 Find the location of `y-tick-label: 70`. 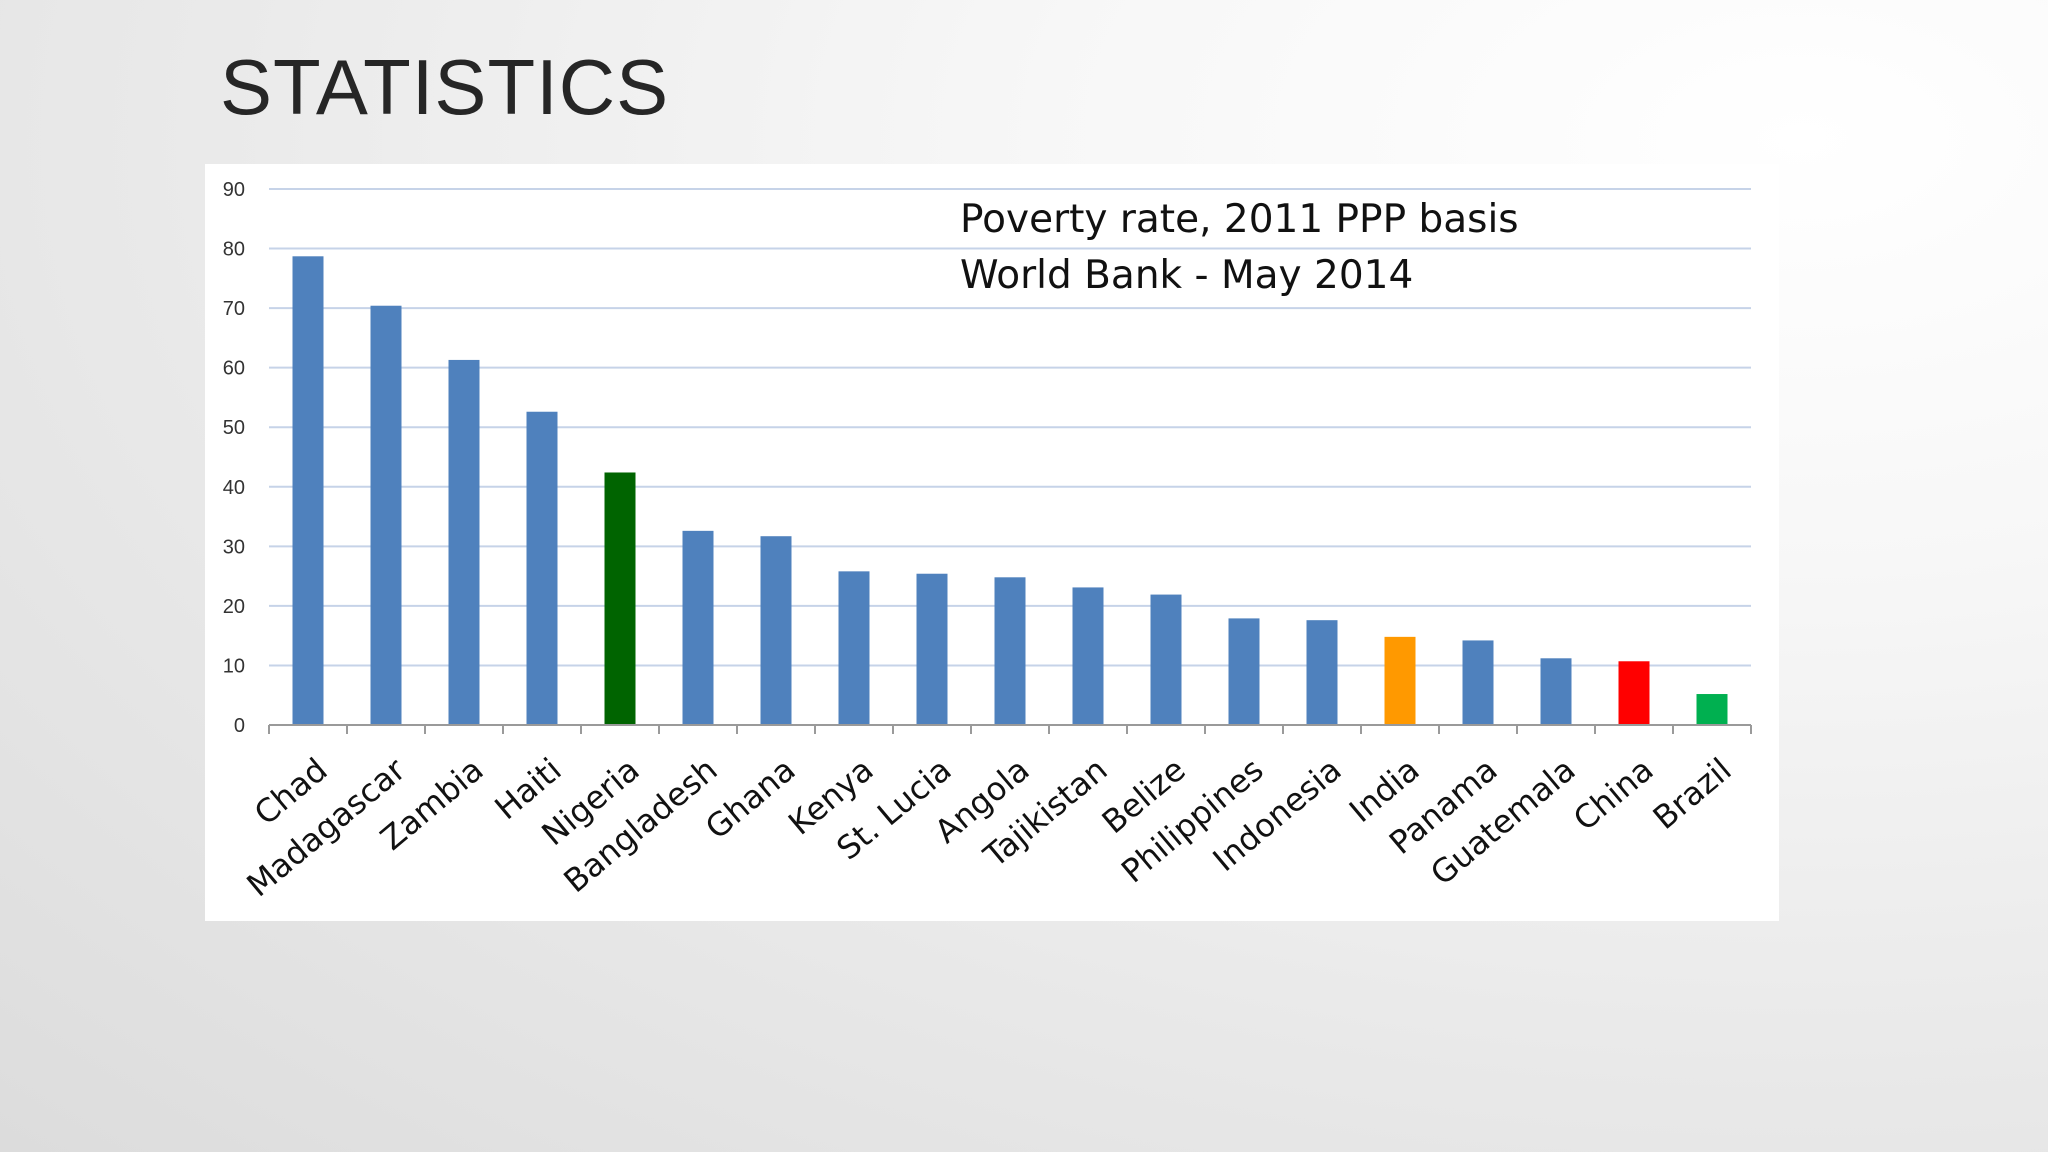

y-tick-label: 70 is located at coordinates (234, 309).